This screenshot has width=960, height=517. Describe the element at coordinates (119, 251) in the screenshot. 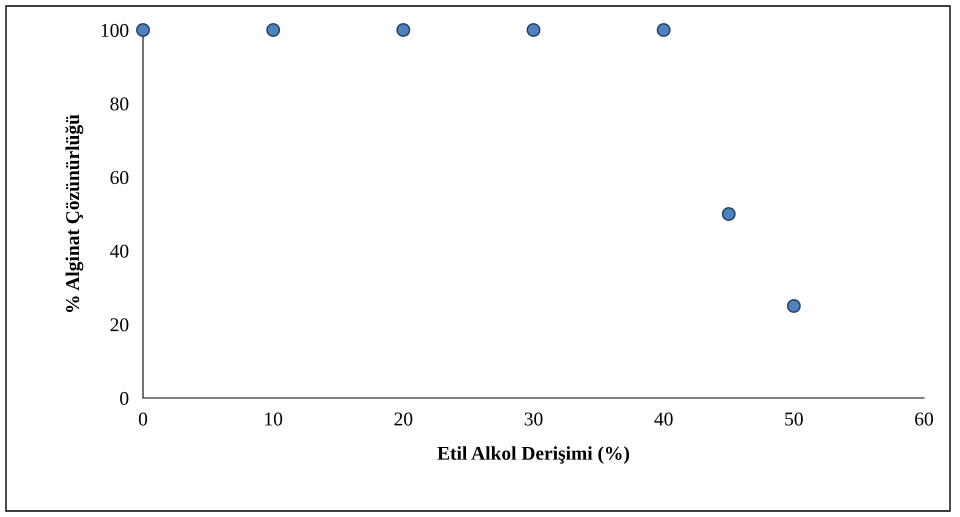

I see `y-tick-label: 40` at that location.